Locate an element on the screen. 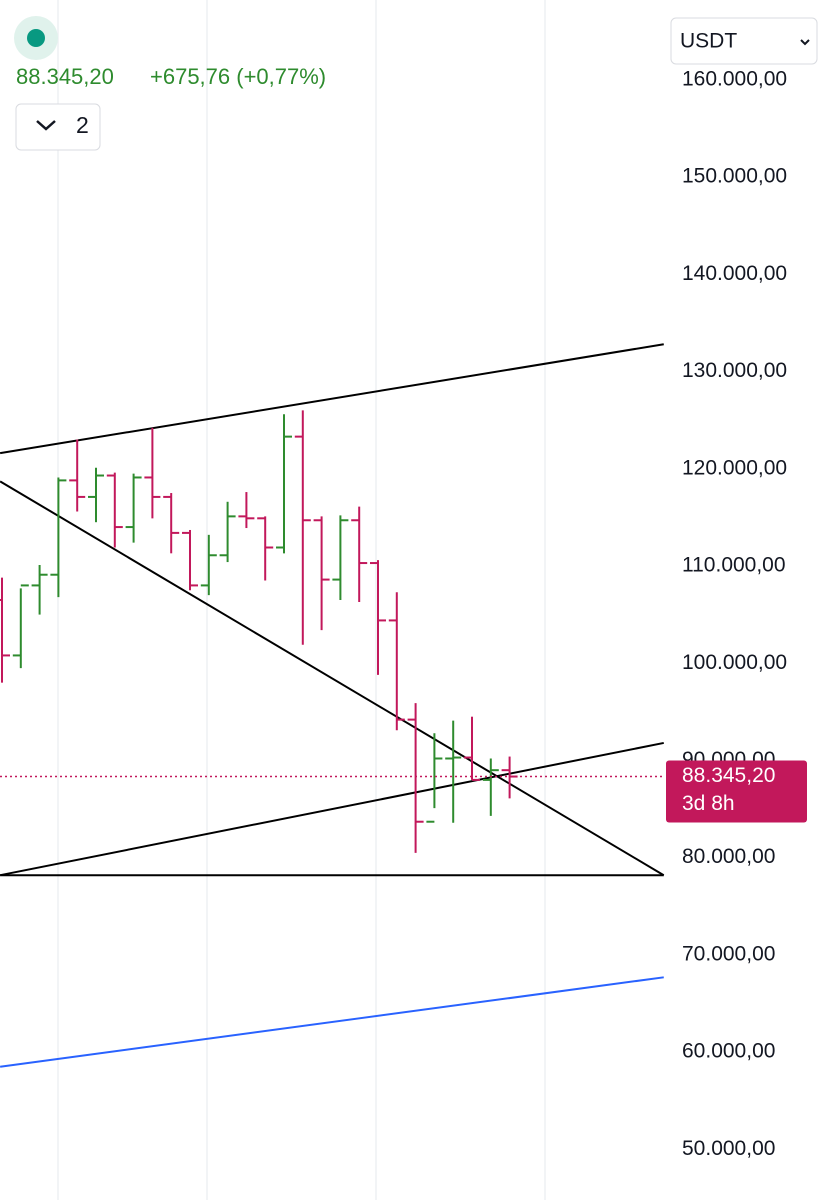 This screenshot has height=1200, width=829. header-price: 88.345,20 is located at coordinates (65, 76).